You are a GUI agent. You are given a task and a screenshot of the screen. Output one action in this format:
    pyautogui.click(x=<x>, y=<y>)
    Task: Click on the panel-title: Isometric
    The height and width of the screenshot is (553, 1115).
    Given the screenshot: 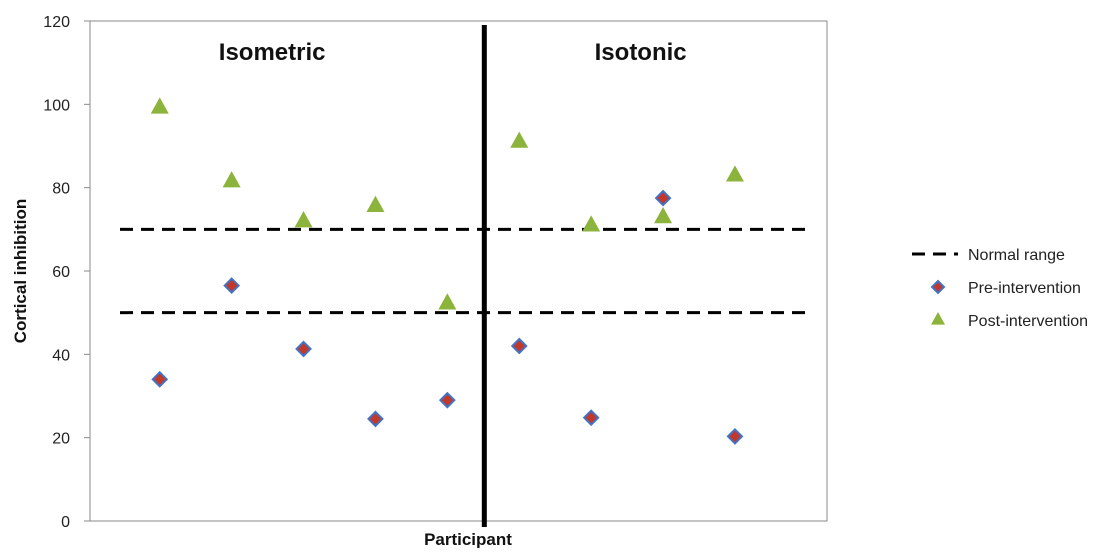 What is the action you would take?
    pyautogui.click(x=272, y=52)
    